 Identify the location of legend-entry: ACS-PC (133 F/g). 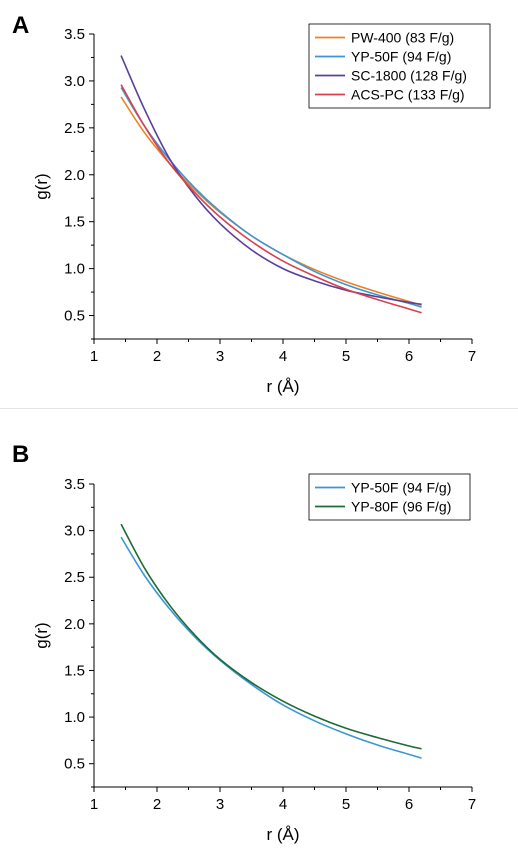
(408, 95).